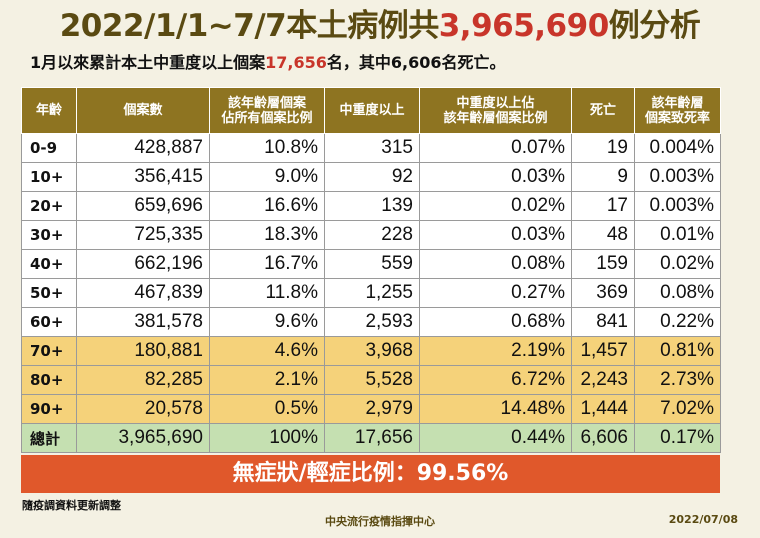 This screenshot has width=760, height=538. I want to click on column-header: 死亡, so click(603, 110).